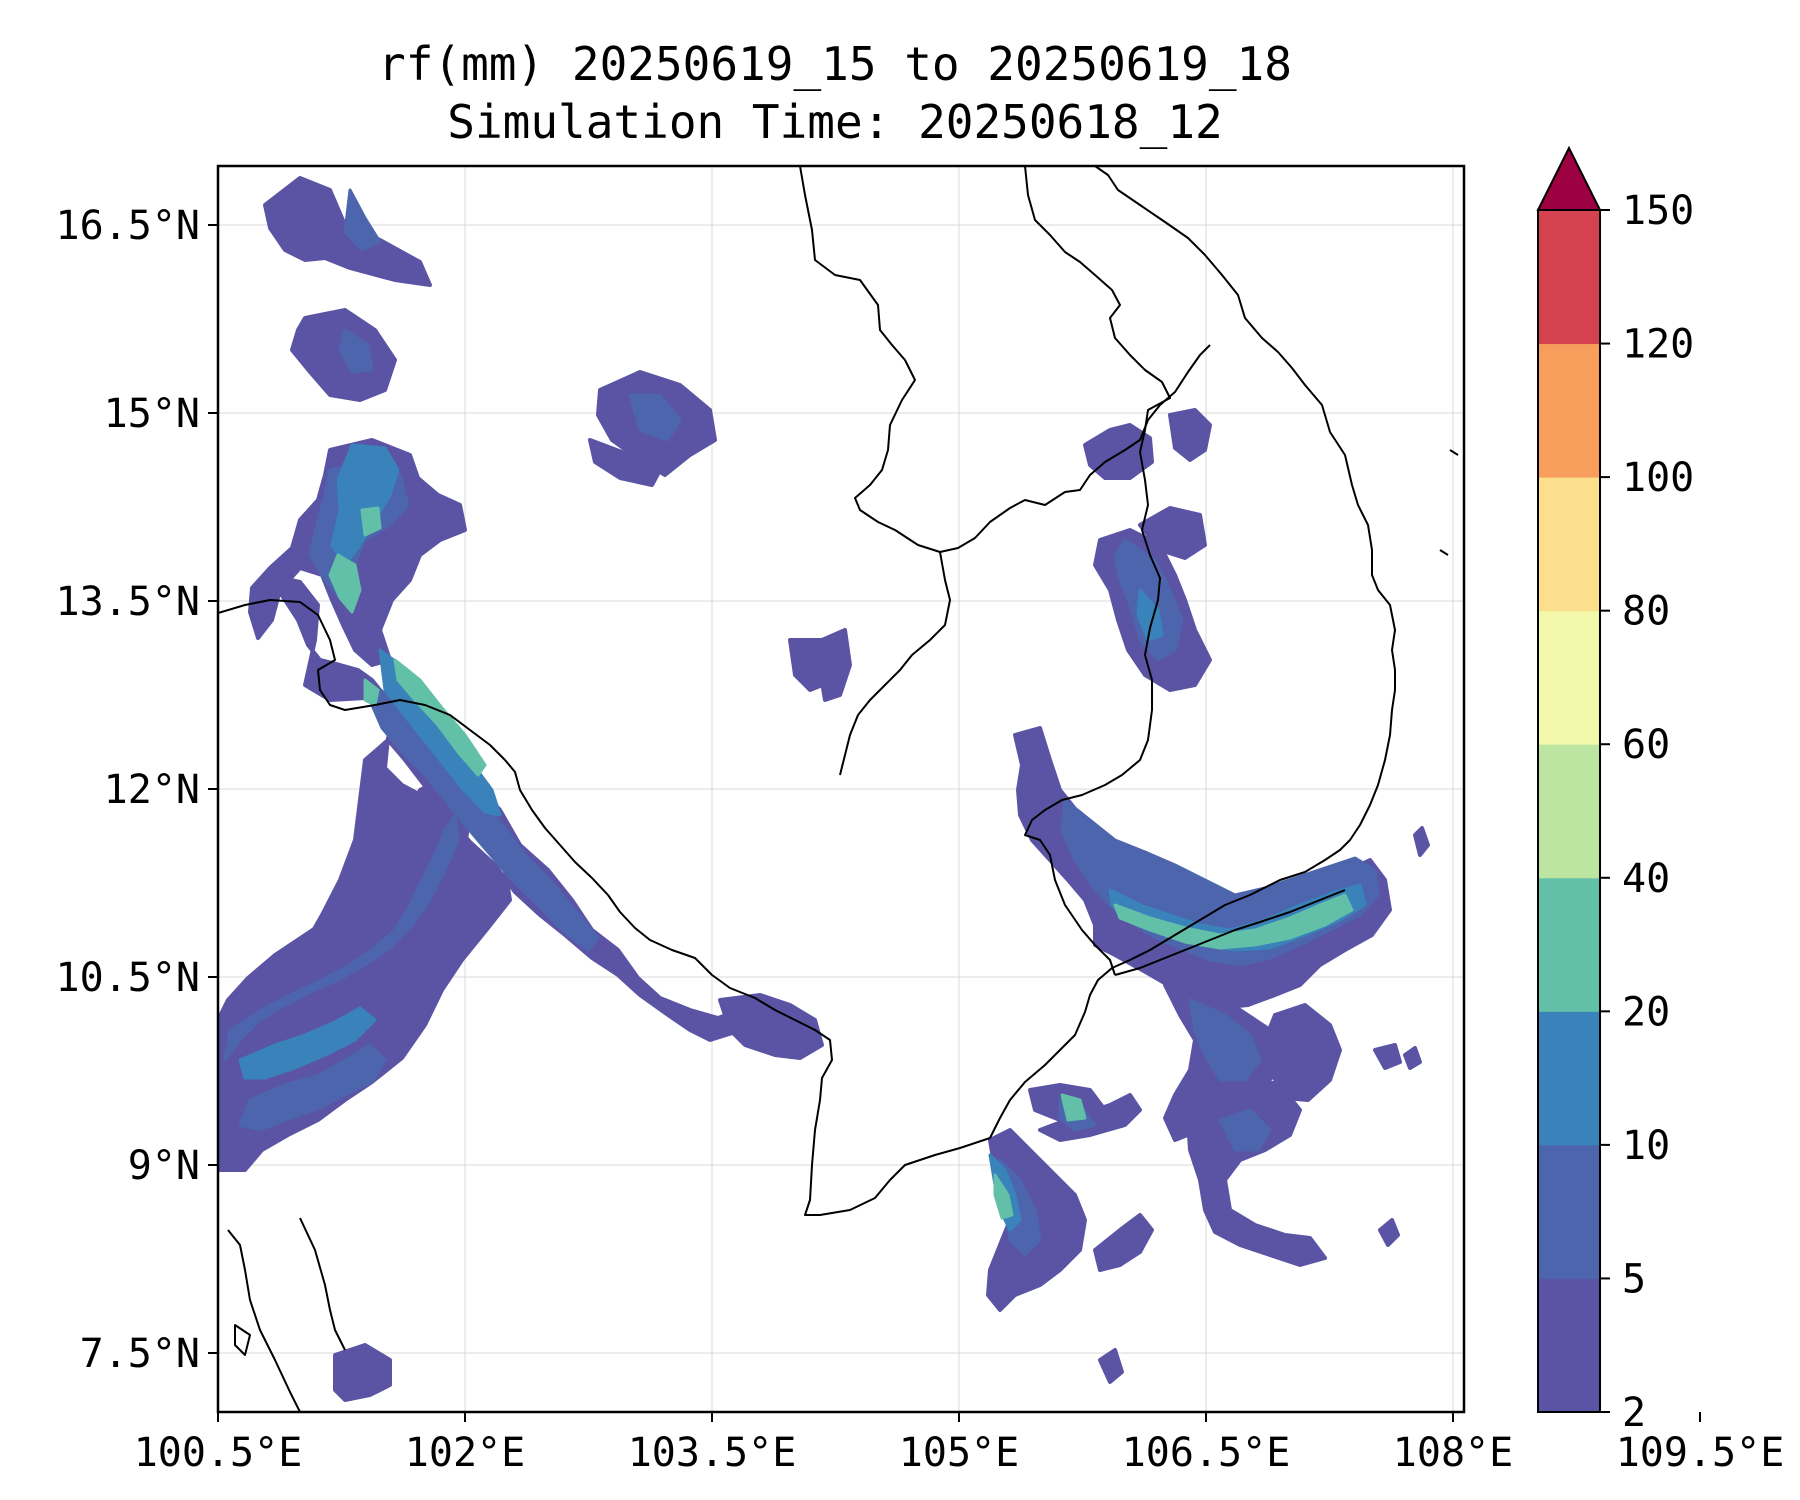  I want to click on lat-tick-label: 9°N, so click(164, 1166).